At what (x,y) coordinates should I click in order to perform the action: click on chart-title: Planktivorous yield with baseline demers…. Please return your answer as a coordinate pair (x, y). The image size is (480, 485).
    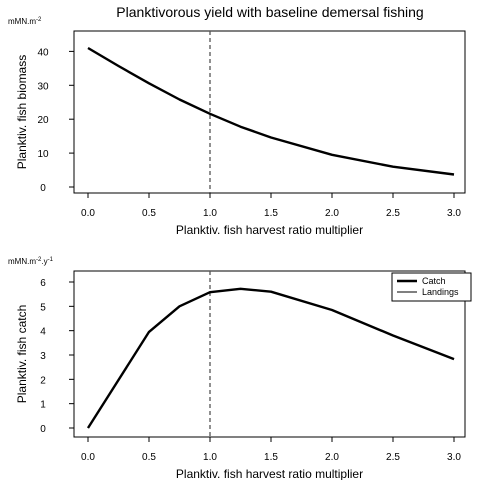
    Looking at the image, I should click on (269, 12).